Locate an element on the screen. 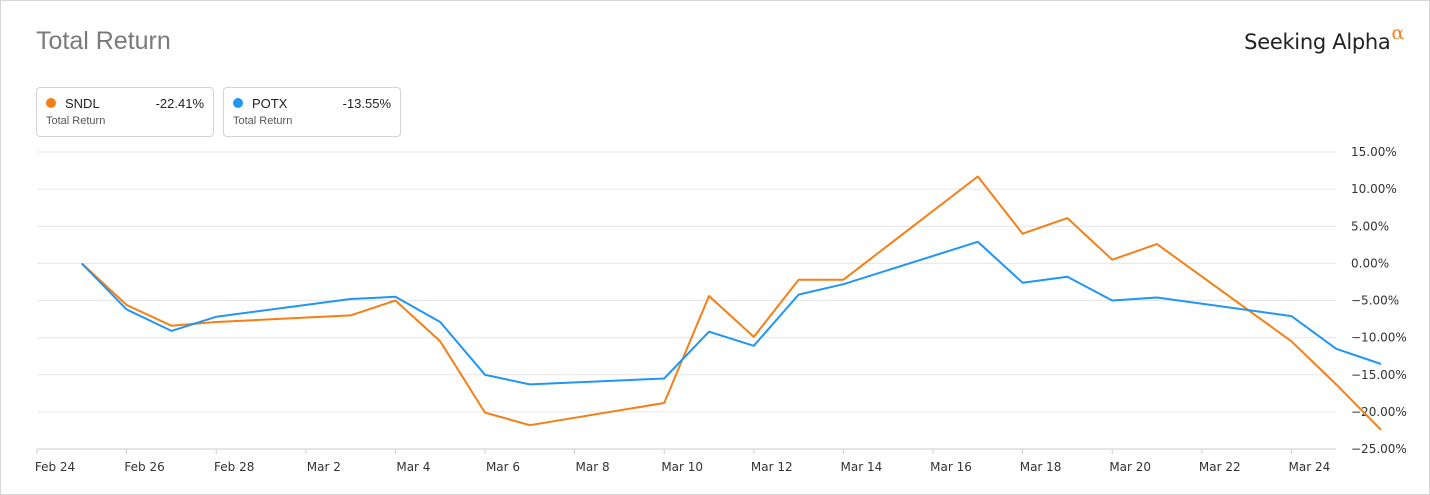  legend-value: -22.41% is located at coordinates (179, 103).